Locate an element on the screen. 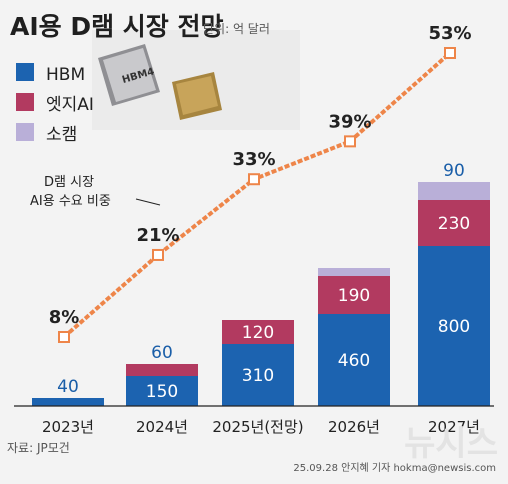  share-label-1: 21% is located at coordinates (157, 235).